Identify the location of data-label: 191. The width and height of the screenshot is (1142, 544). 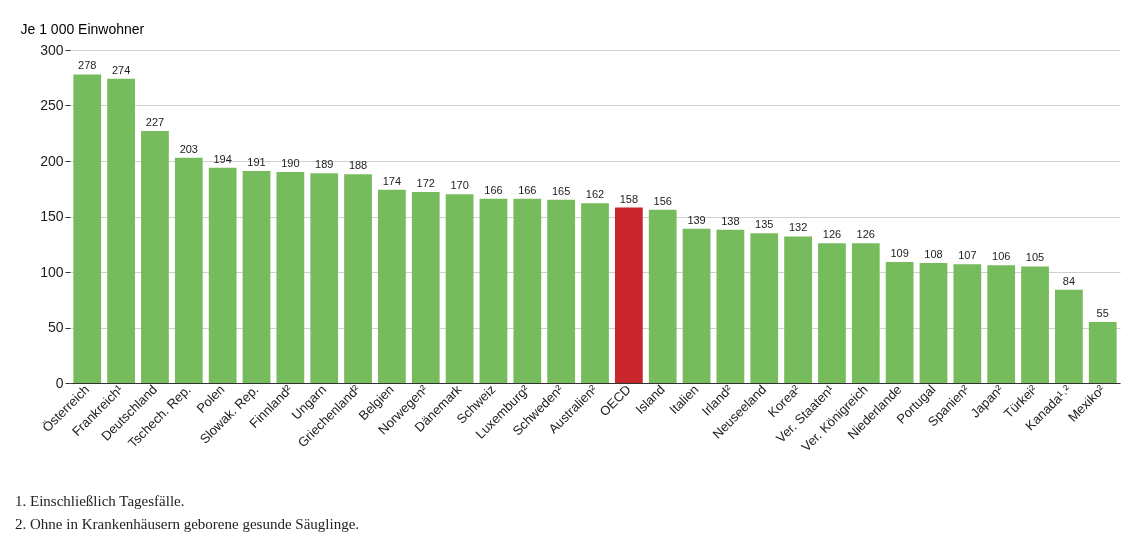
(256, 161).